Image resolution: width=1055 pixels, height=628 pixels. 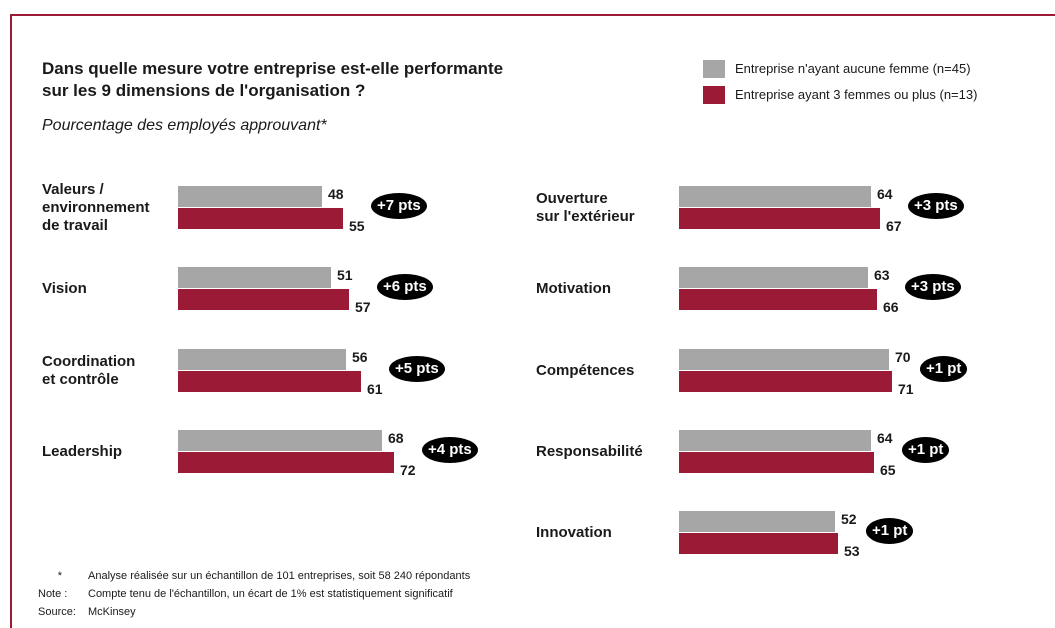 I want to click on value-label: 67, so click(x=894, y=226).